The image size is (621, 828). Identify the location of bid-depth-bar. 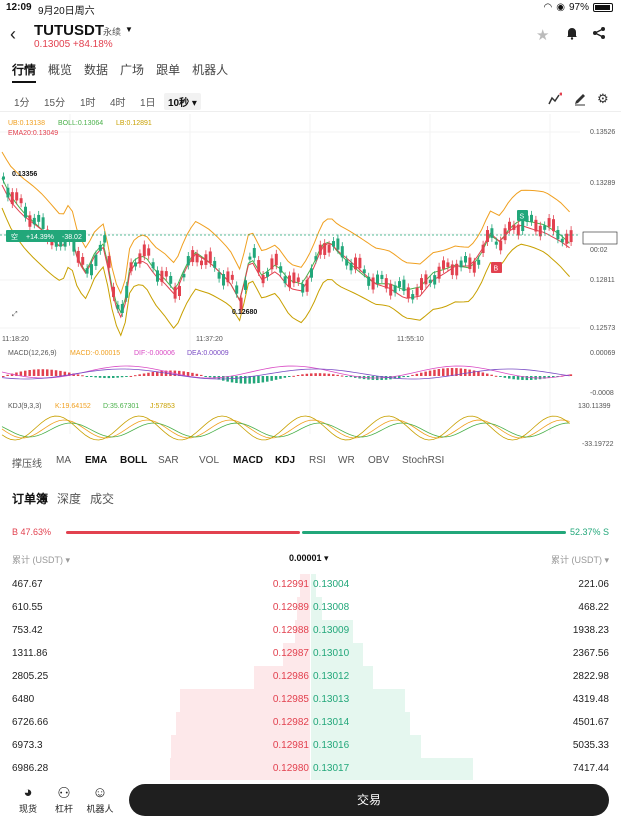
(282, 677).